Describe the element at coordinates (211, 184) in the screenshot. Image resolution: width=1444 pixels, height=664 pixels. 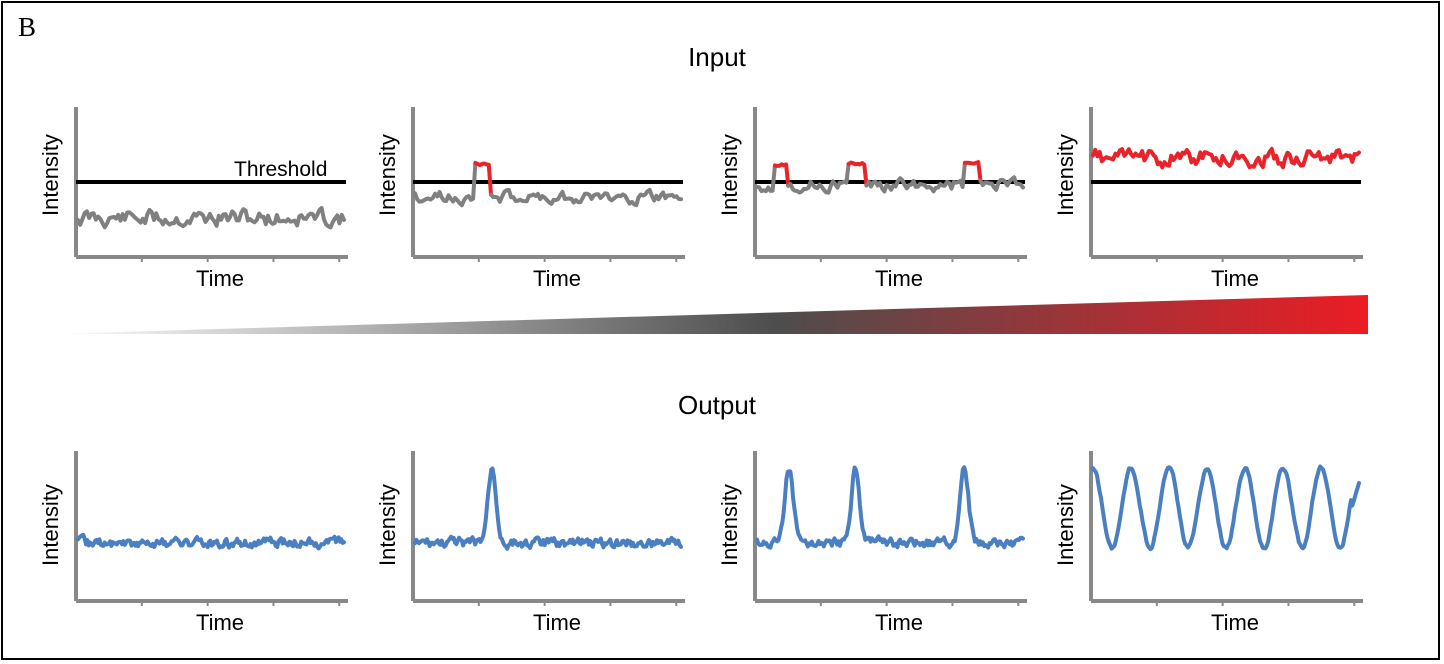
I see `input-plot-1-svg` at that location.